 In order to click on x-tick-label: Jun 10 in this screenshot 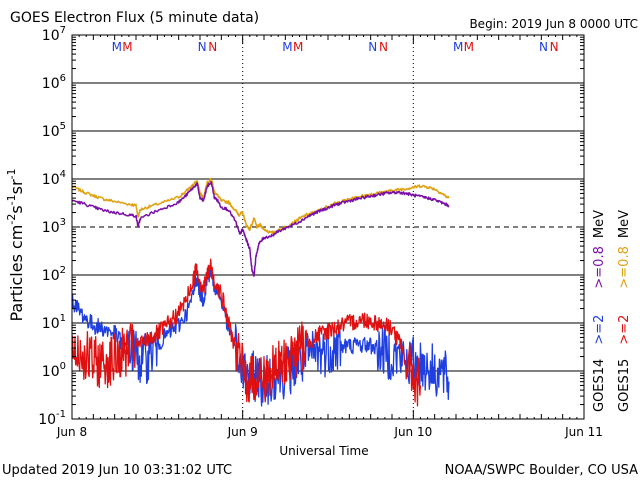, I will do `click(412, 432)`.